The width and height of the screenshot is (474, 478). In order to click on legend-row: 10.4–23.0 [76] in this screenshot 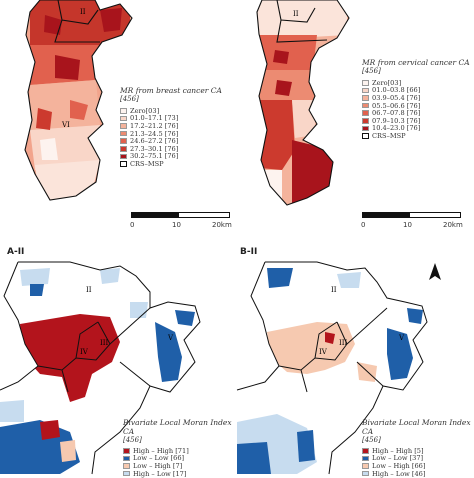, I will do `click(418, 128)`.